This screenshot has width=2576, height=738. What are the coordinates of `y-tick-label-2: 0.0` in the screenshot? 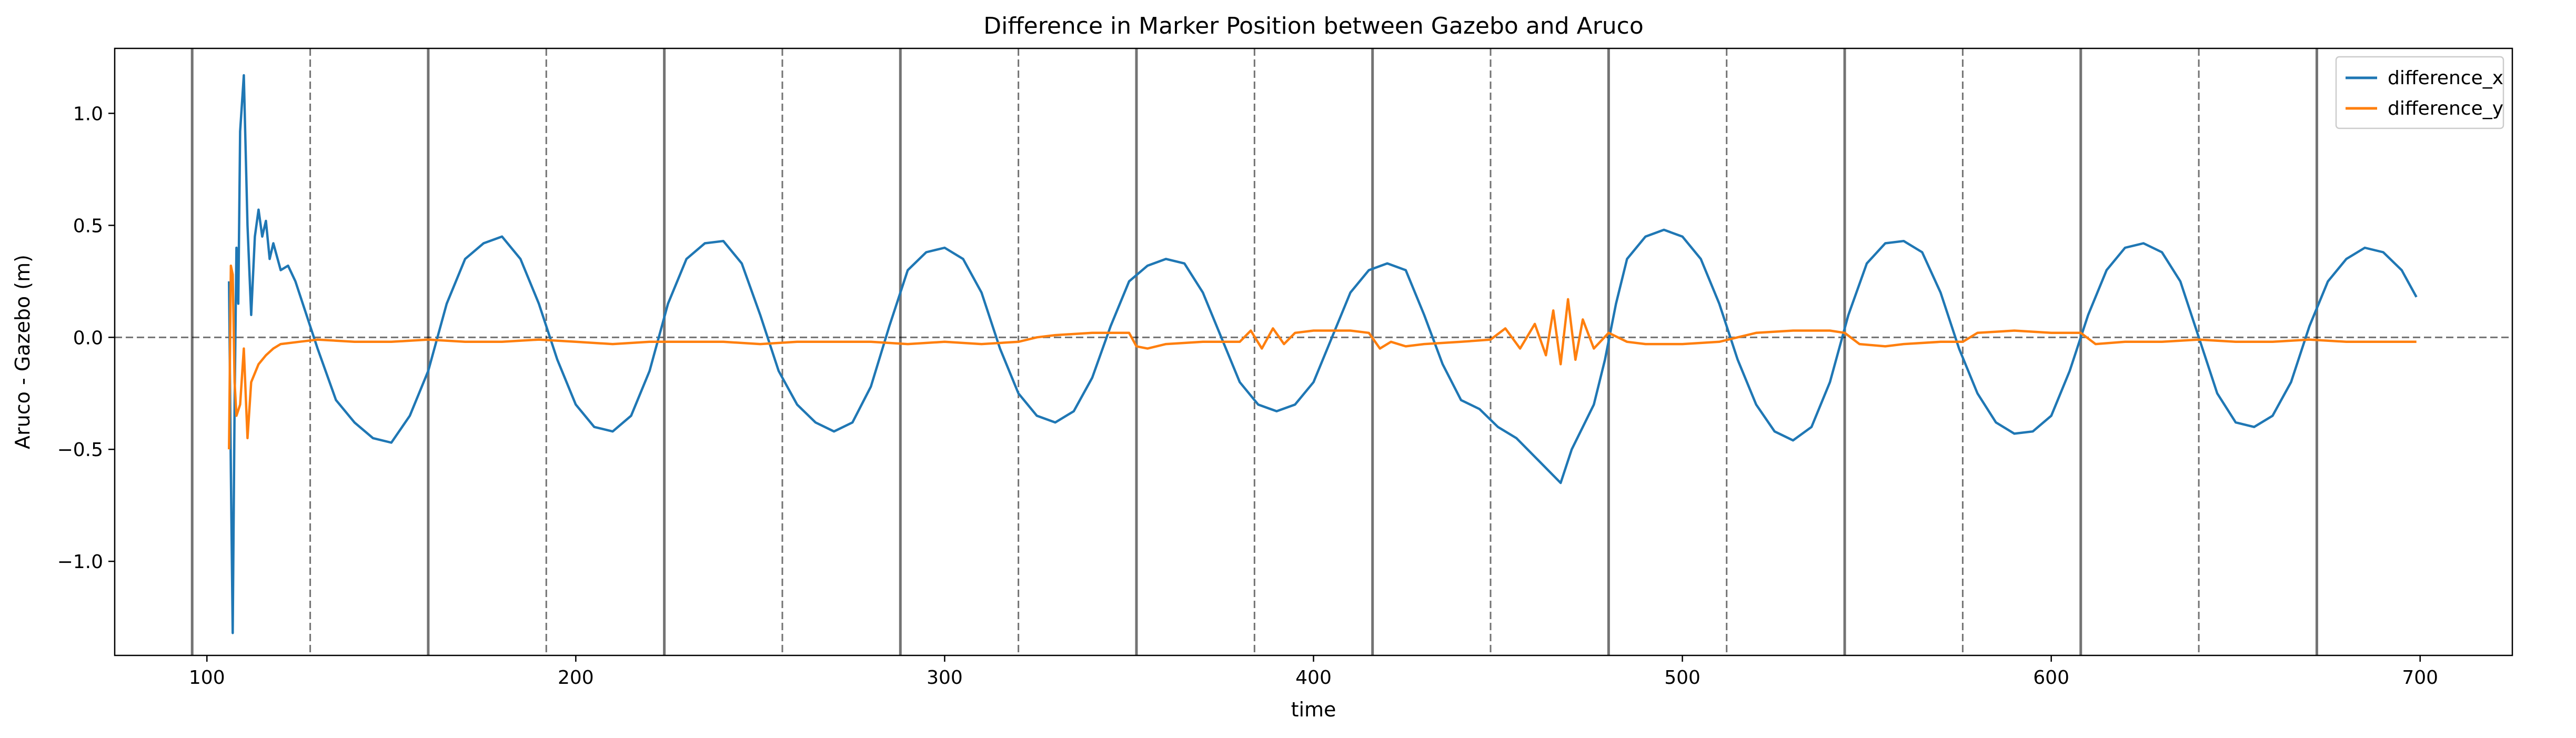 It's located at (88, 338).